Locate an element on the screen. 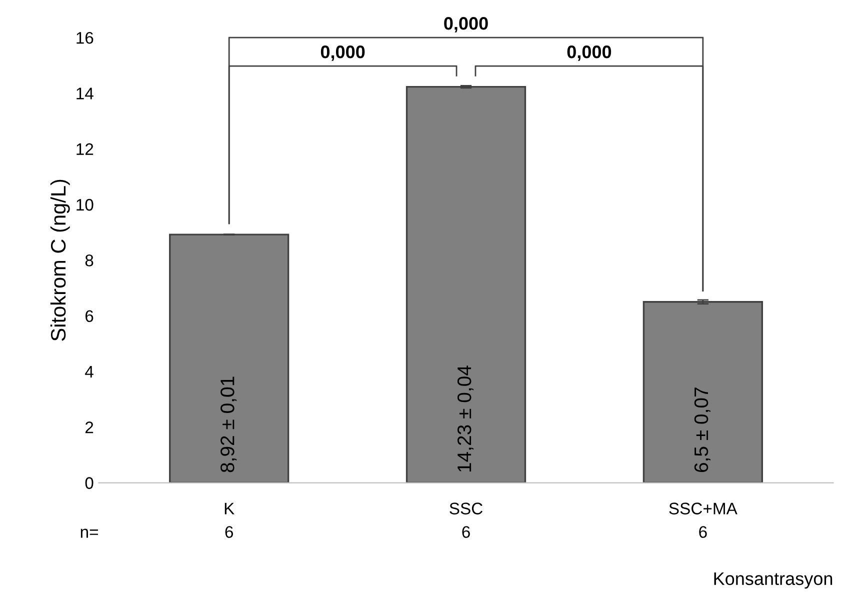 The image size is (859, 596). text: n= is located at coordinates (89, 533).